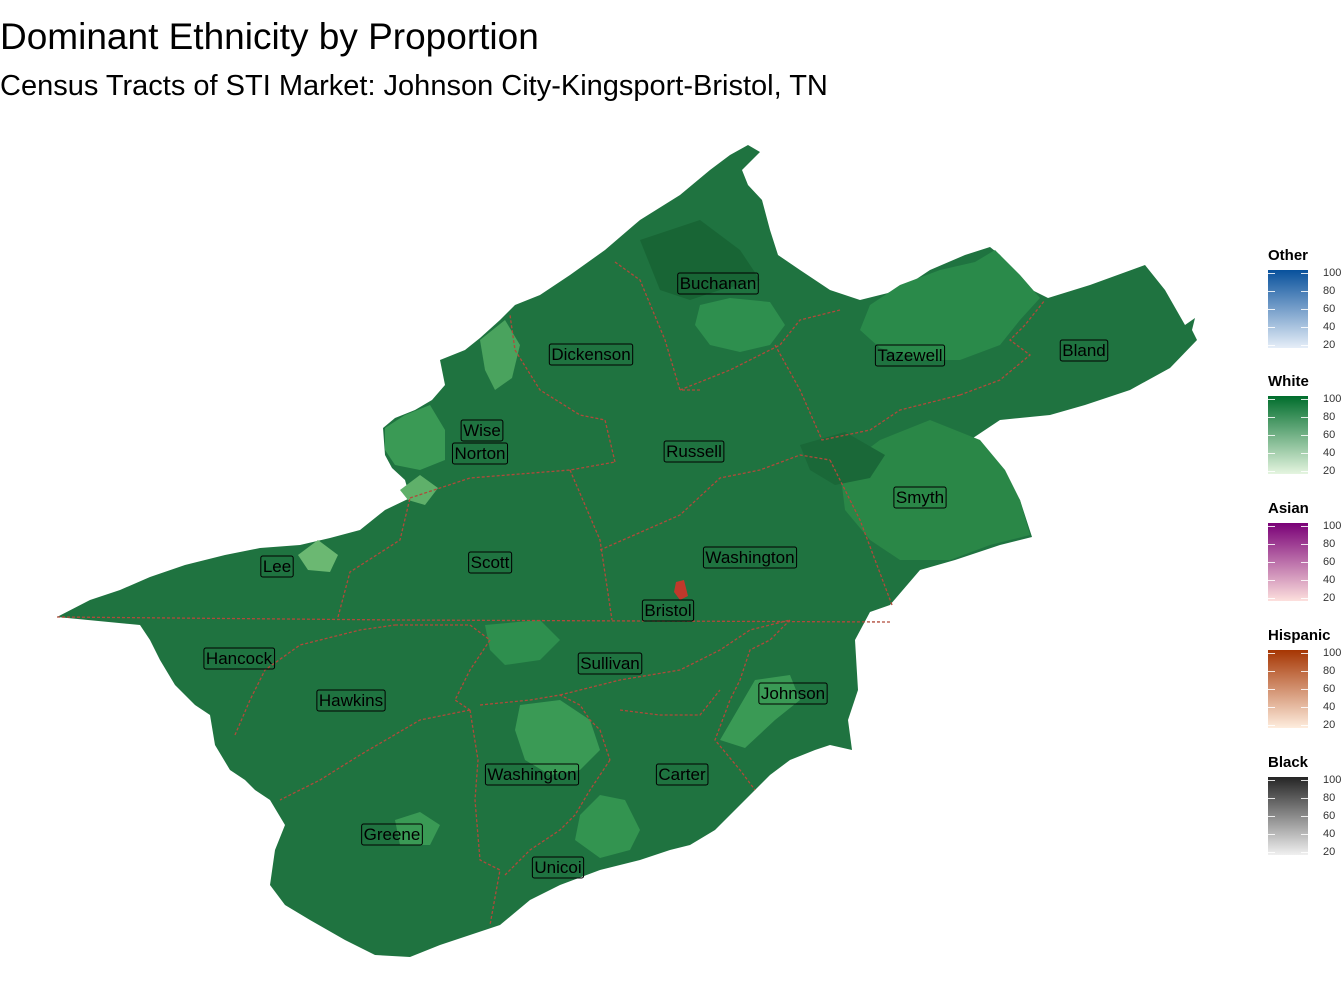 The image size is (1344, 1008). Describe the element at coordinates (1299, 635) in the screenshot. I see `legend-title: Hispanic` at that location.